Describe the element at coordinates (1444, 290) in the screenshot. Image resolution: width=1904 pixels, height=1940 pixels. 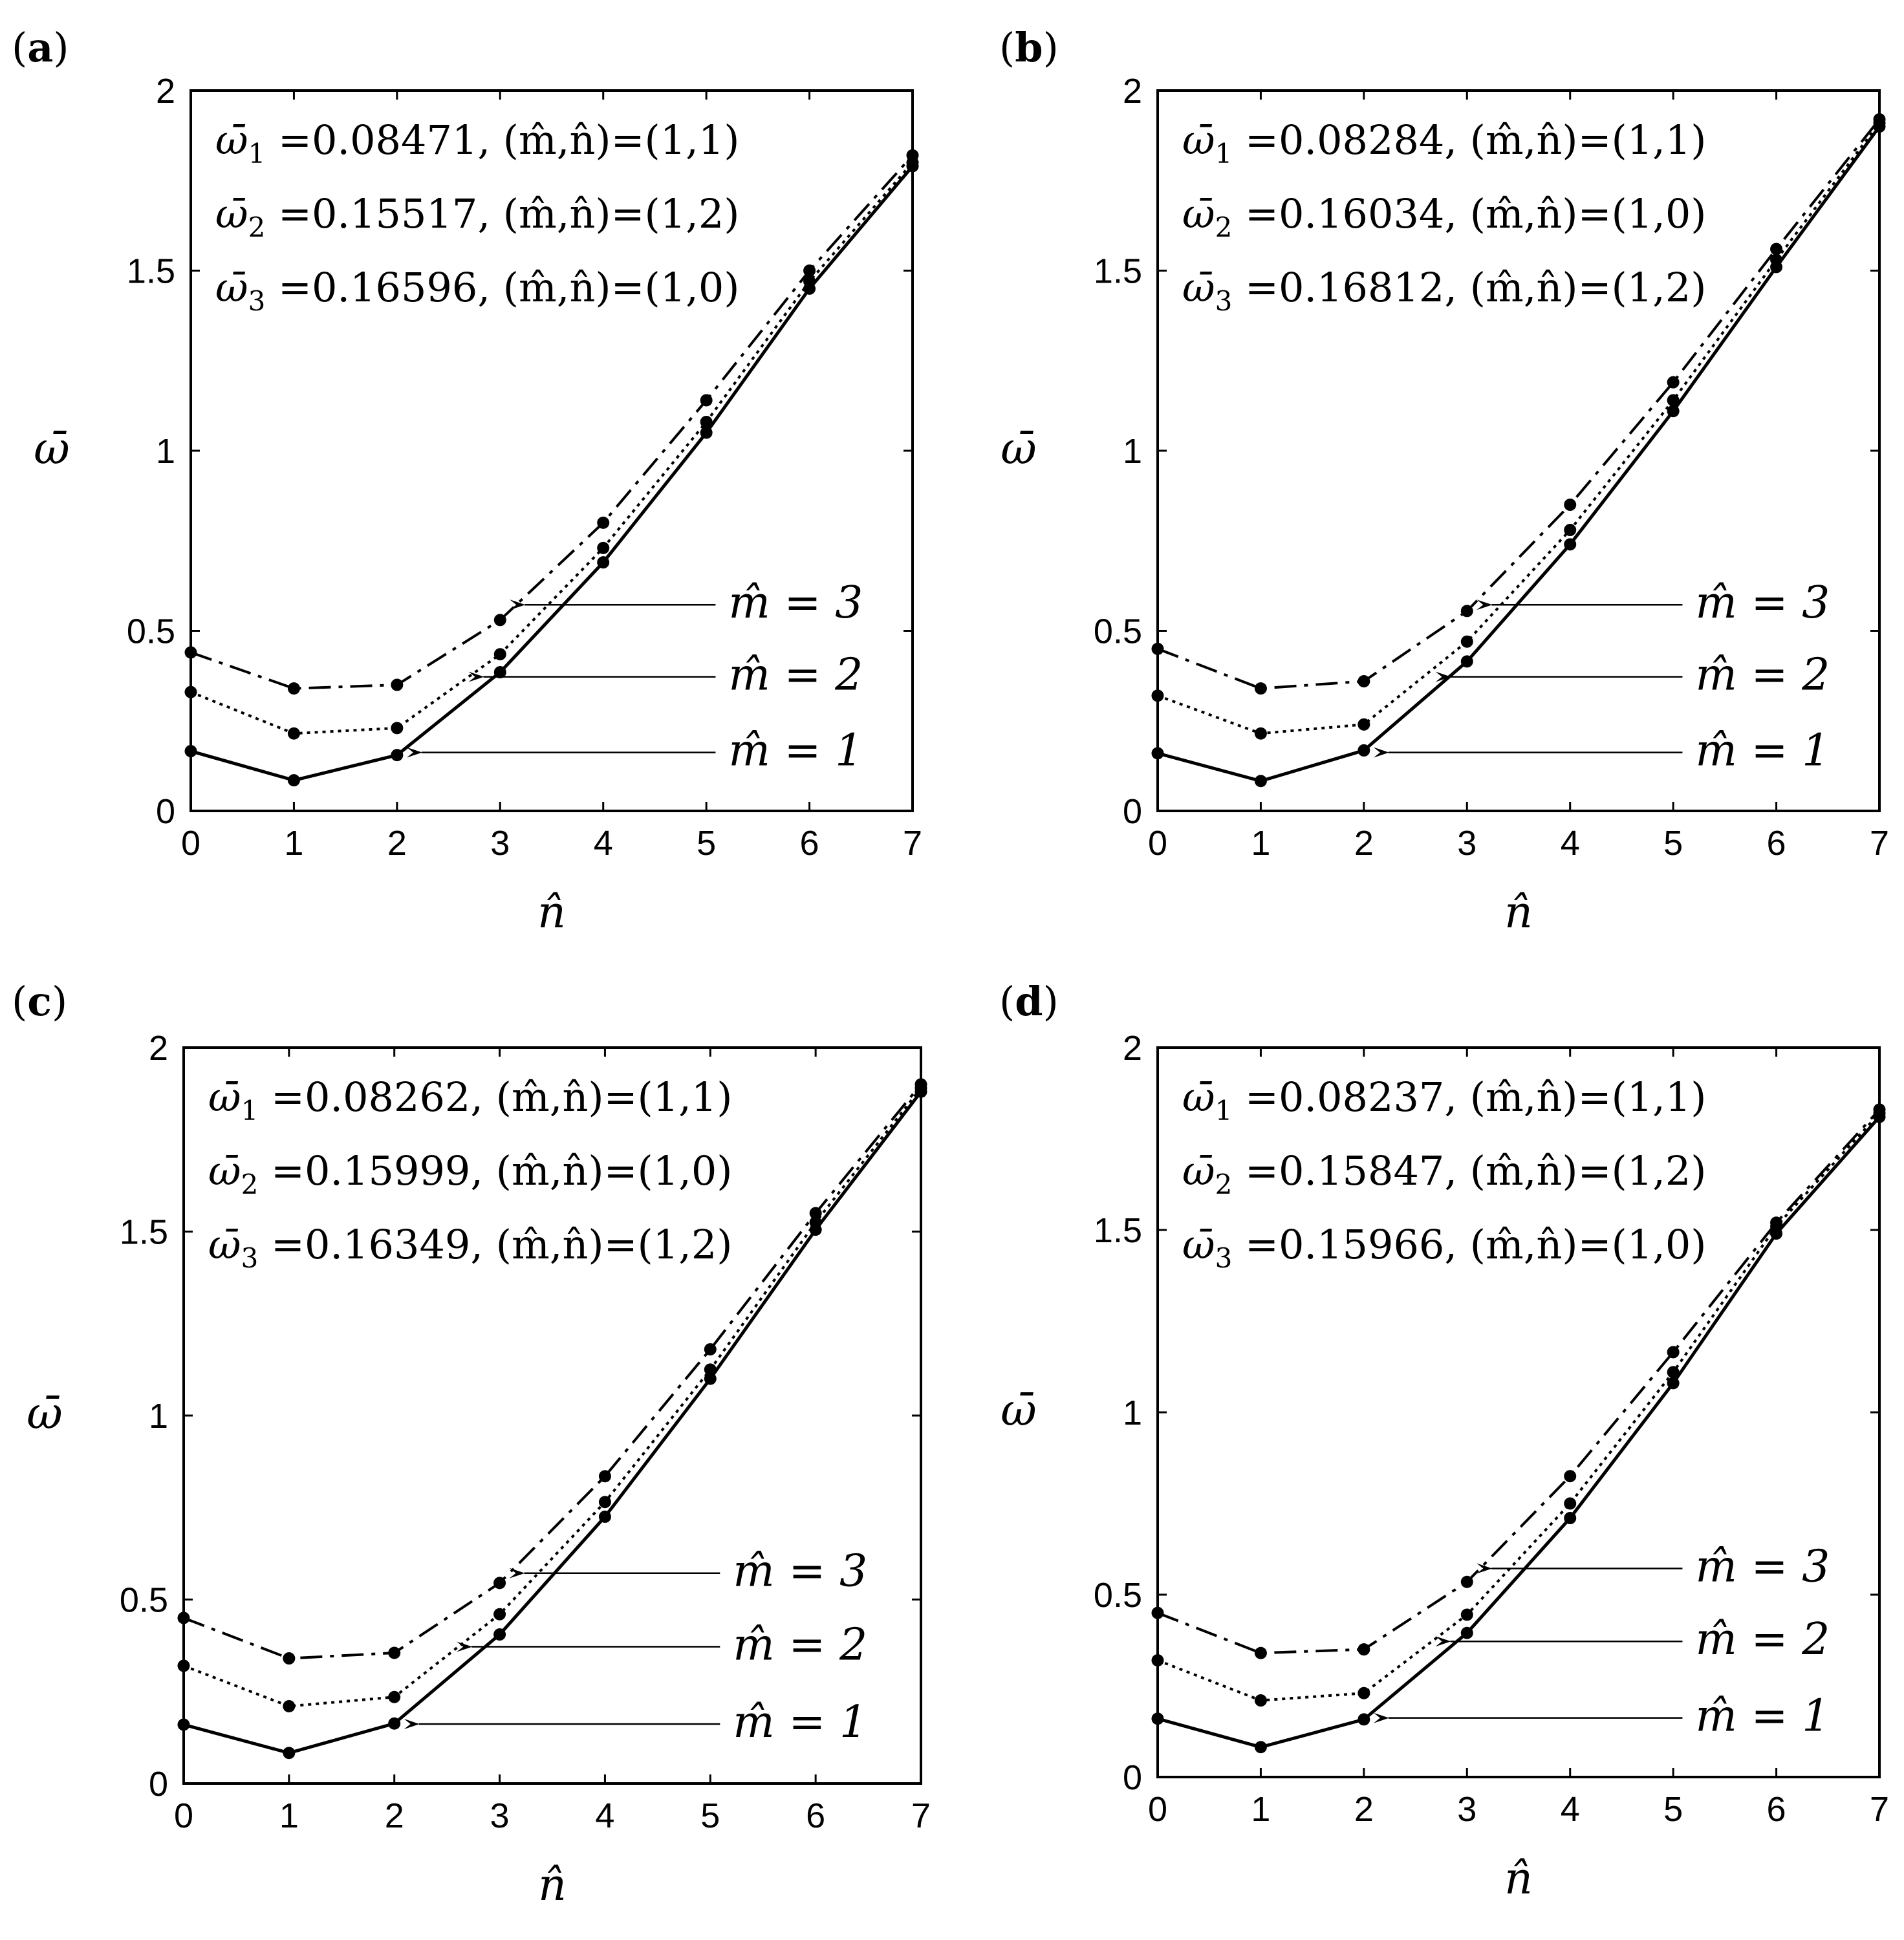
I see `omega-annotation-3: ω̄3 =0.16812, (m̂,n̂)=(1,2)` at that location.